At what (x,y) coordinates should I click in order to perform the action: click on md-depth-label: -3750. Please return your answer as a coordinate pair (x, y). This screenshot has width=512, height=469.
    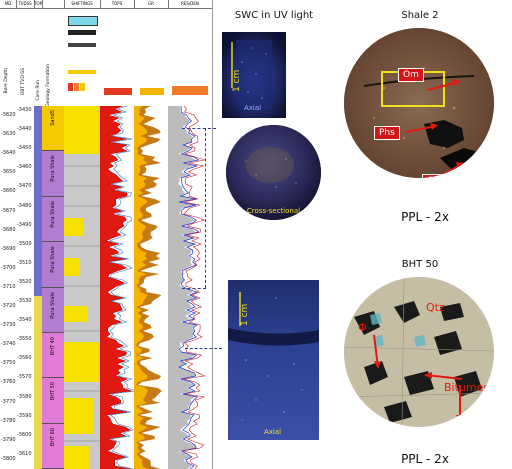
    Looking at the image, I should click on (8, 363).